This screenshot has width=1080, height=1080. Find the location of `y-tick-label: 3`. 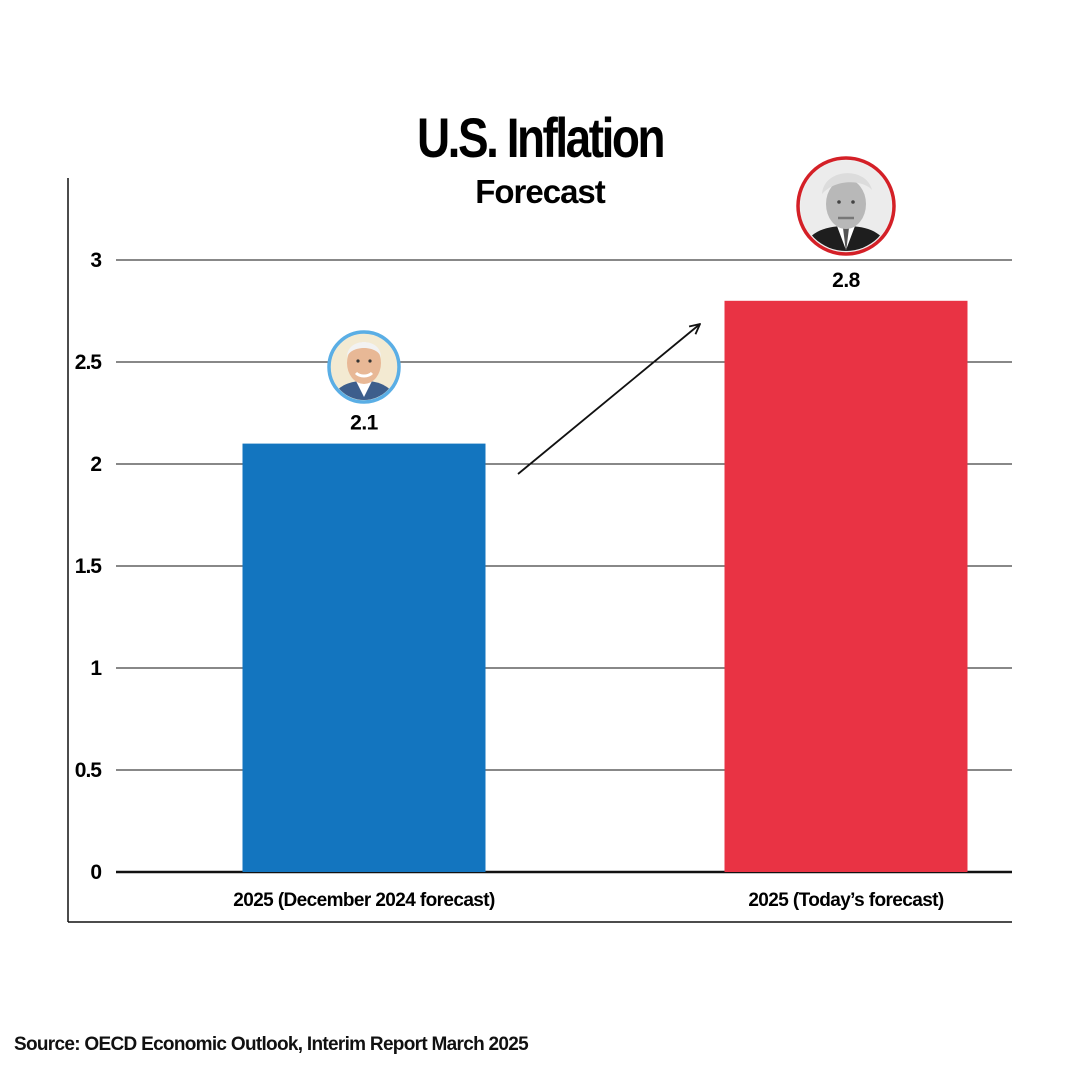

y-tick-label: 3 is located at coordinates (95, 260).